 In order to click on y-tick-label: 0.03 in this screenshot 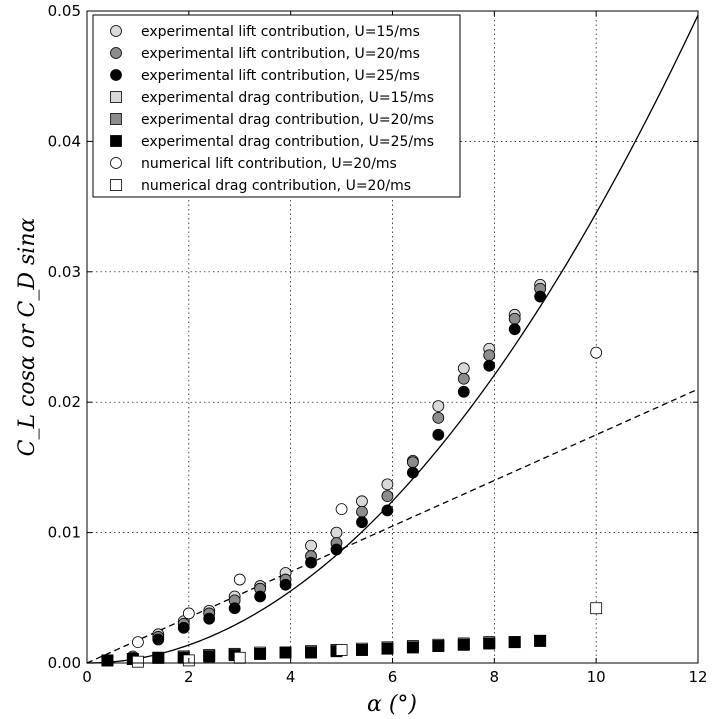, I will do `click(64, 272)`.